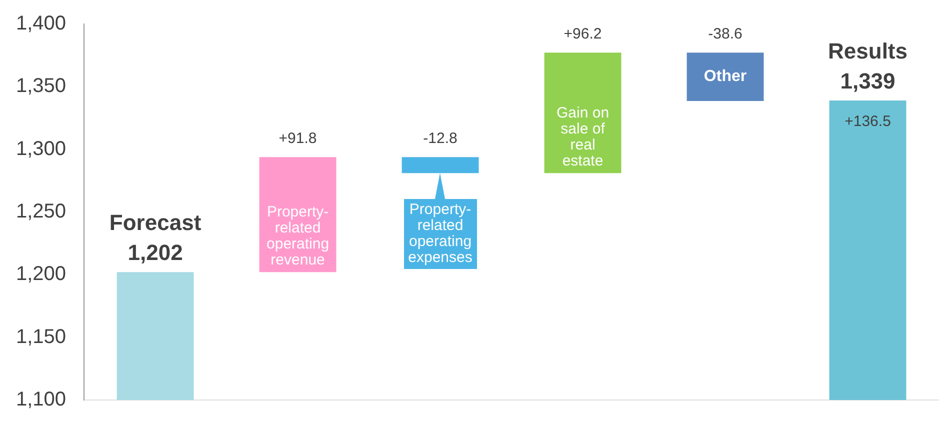  I want to click on x-tick-label: Property-related operating revenue, so click(298, 235).